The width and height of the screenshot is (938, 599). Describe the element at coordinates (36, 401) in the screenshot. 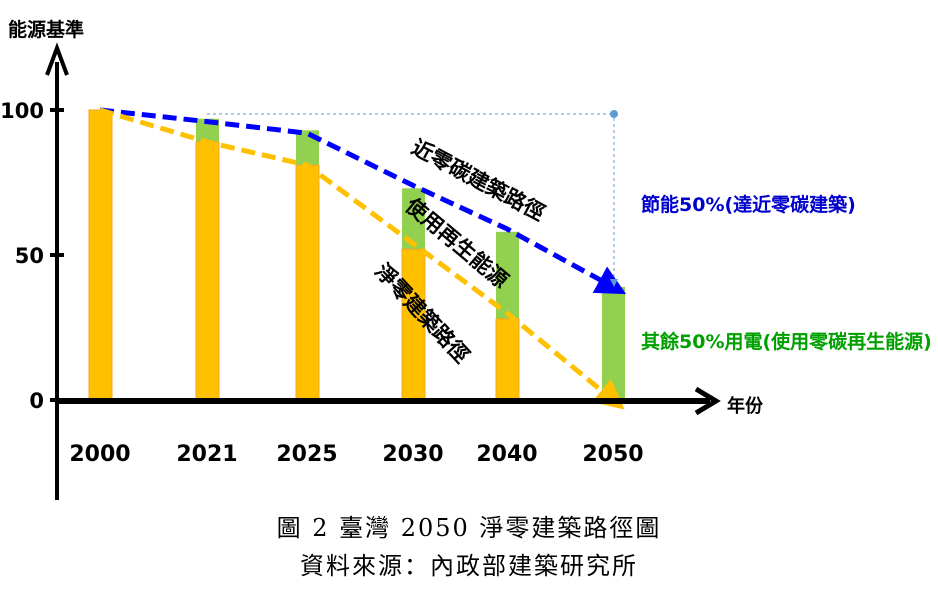

I see `y-tick-label: 0` at that location.